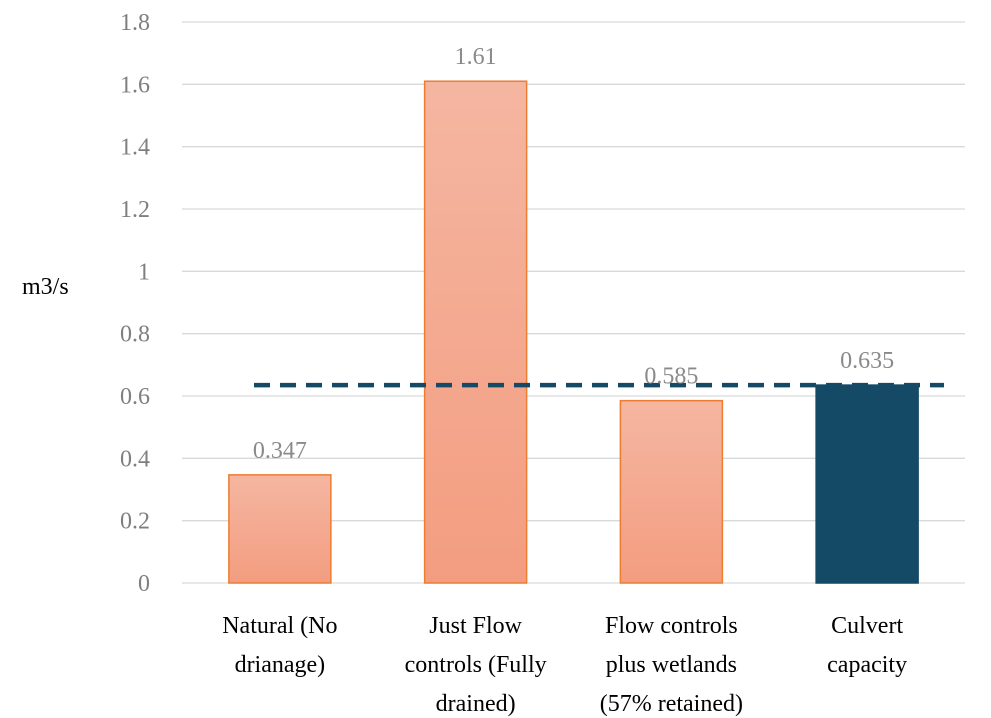 Image resolution: width=991 pixels, height=718 pixels. I want to click on y-tick-label: 1.8, so click(135, 23).